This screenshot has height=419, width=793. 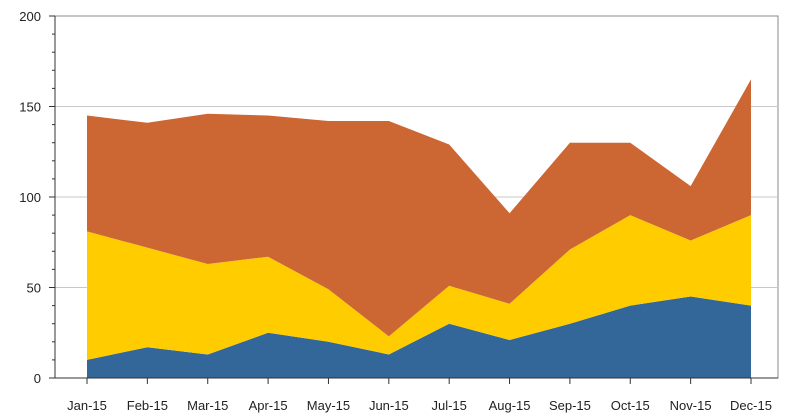 What do you see at coordinates (30, 16) in the screenshot?
I see `y-tick-label: 200` at bounding box center [30, 16].